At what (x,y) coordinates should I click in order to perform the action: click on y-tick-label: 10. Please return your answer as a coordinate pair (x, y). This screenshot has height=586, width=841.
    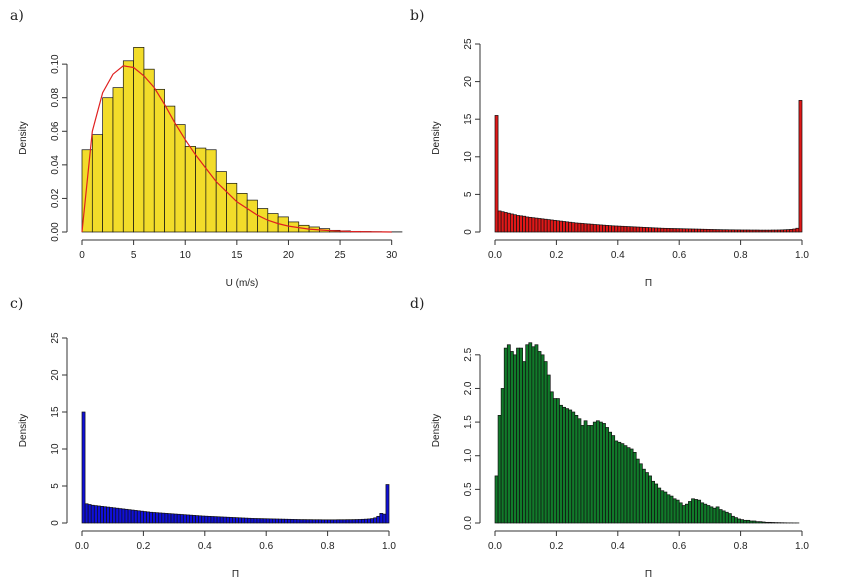
    Looking at the image, I should click on (468, 157).